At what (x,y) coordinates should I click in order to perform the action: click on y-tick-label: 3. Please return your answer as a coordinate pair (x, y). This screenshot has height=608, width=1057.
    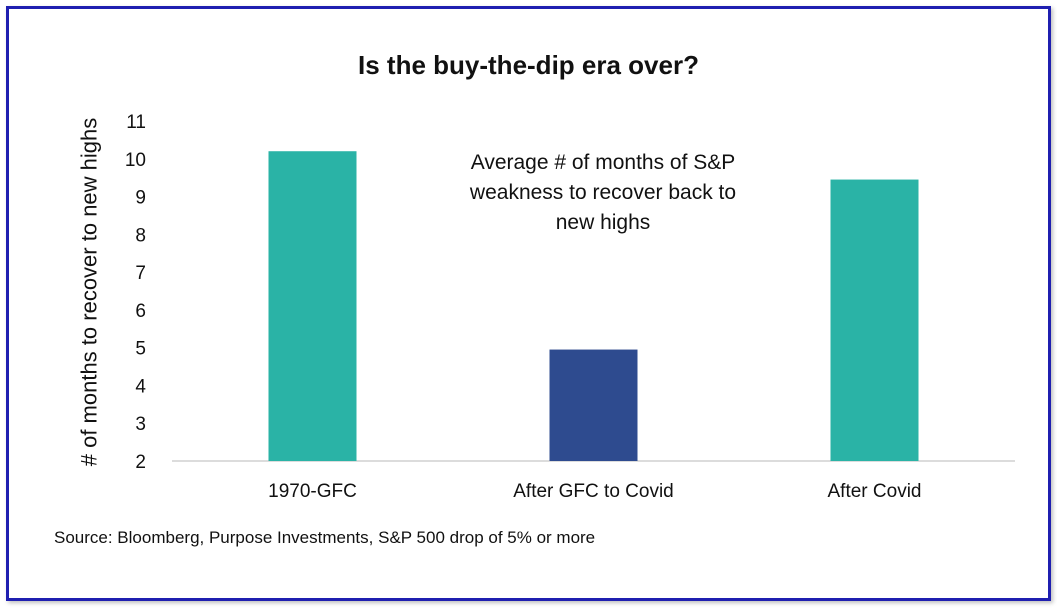
    Looking at the image, I should click on (140, 424).